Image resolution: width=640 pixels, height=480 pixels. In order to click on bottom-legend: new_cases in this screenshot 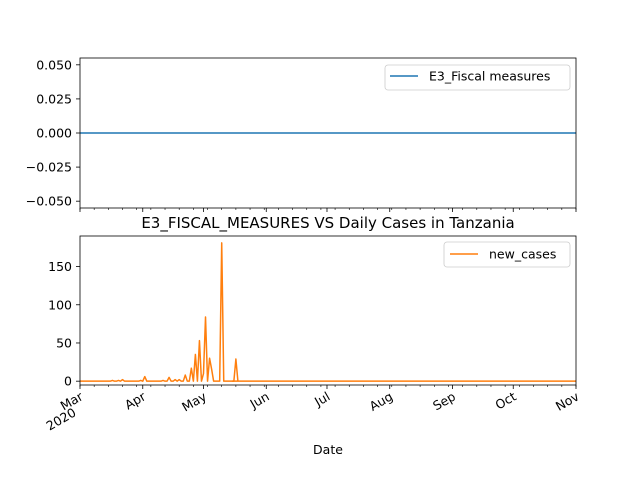, I will do `click(507, 254)`.